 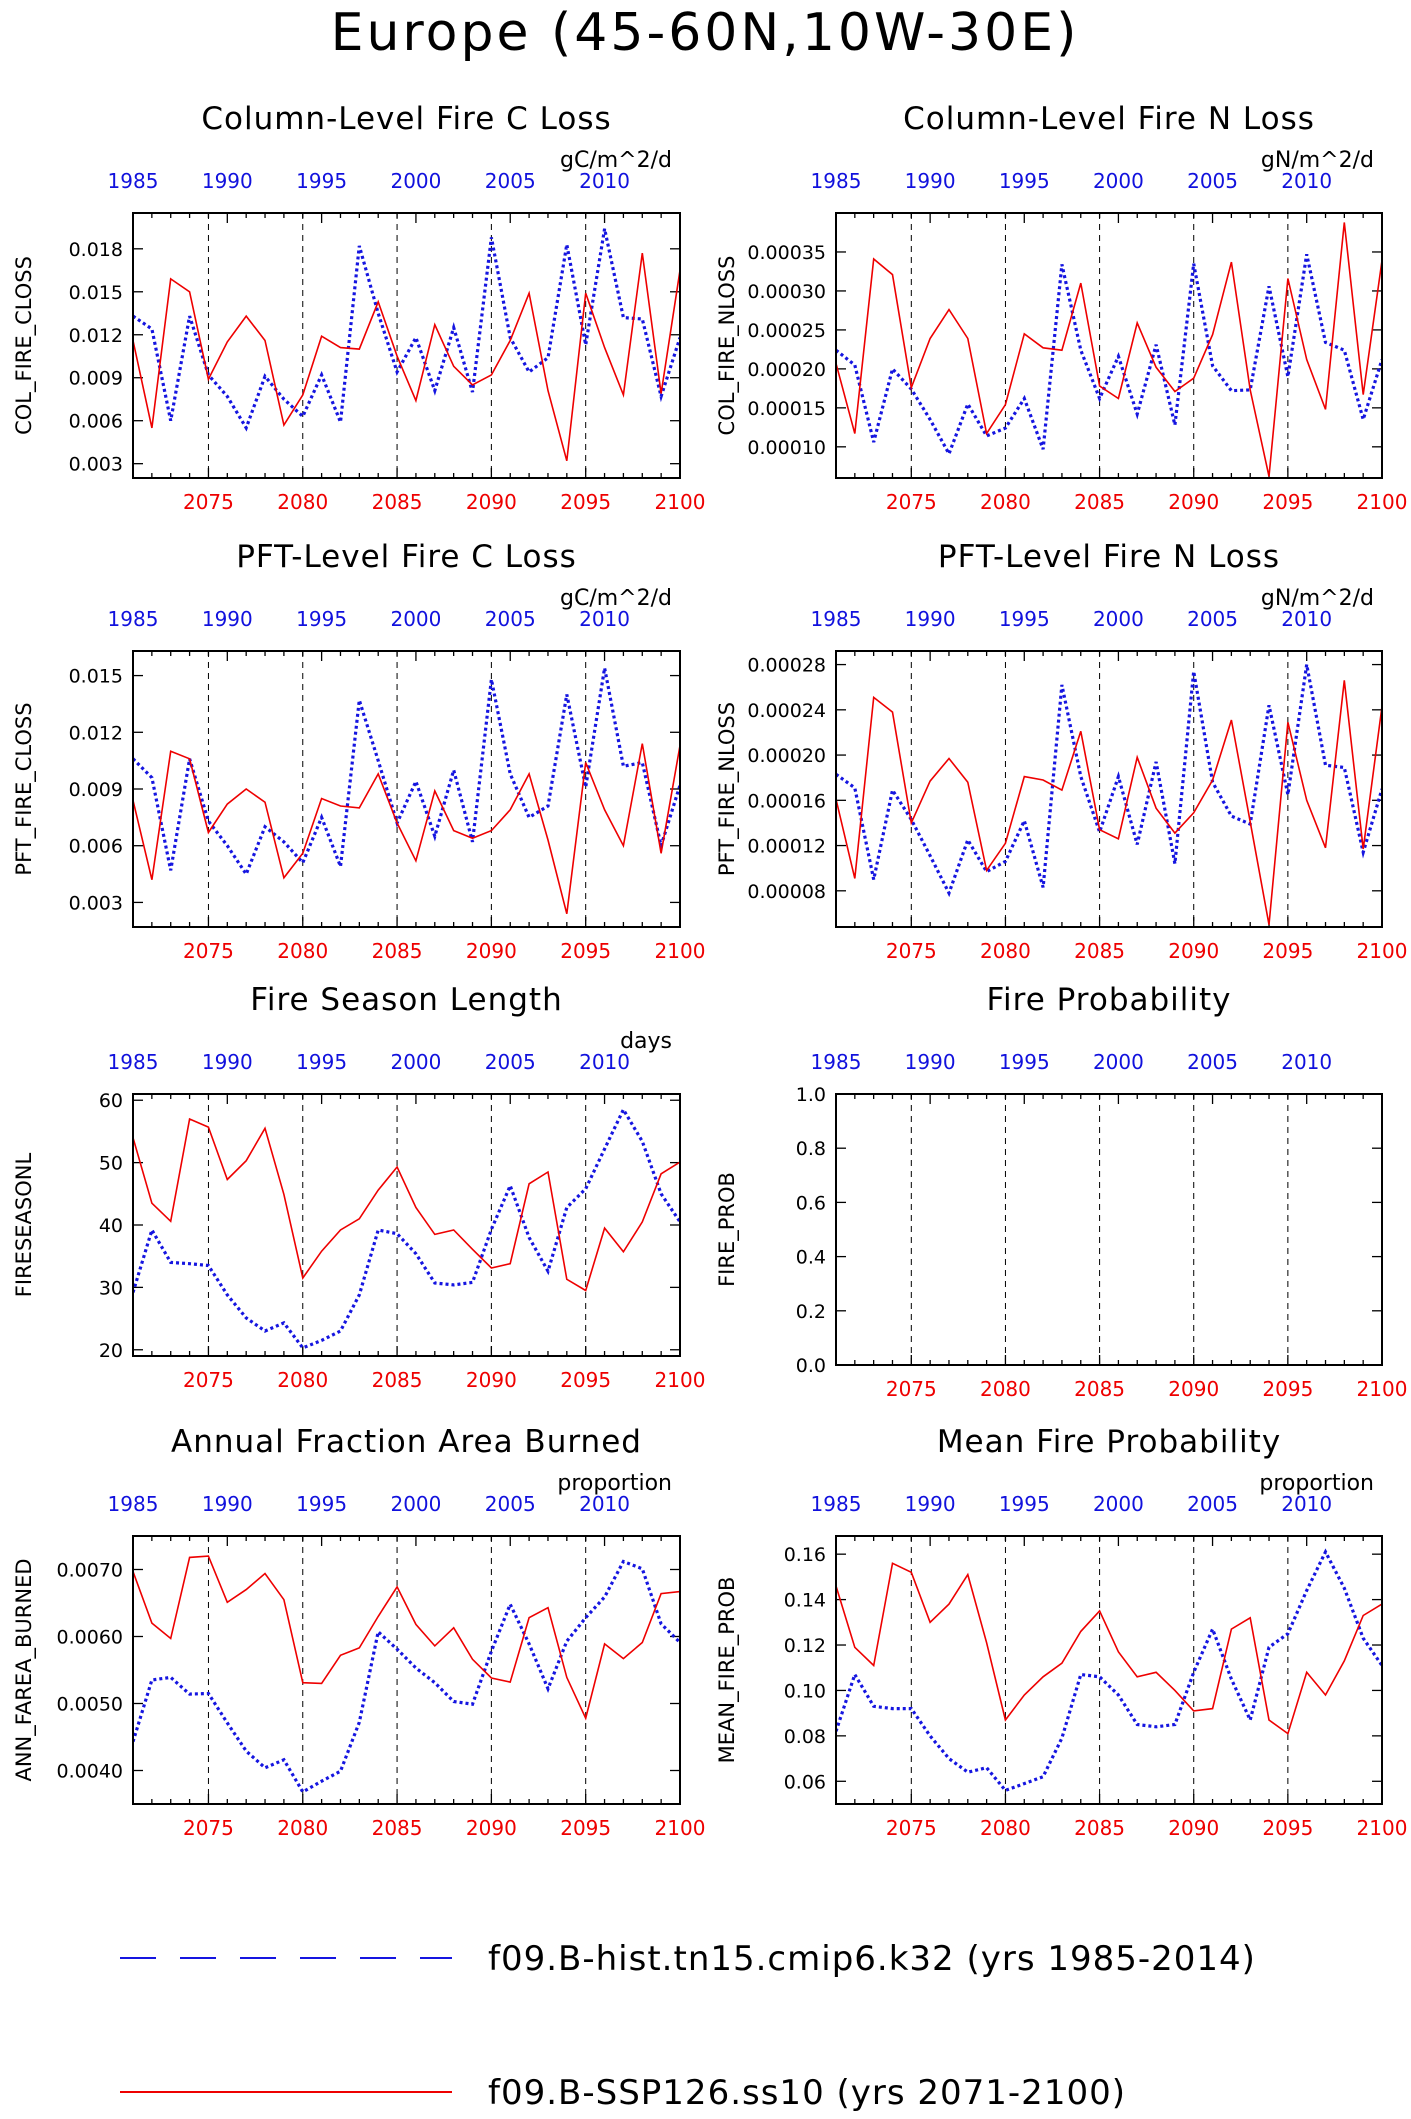 I want to click on panel-title: Column-Level Fire C Loss, so click(x=406, y=119).